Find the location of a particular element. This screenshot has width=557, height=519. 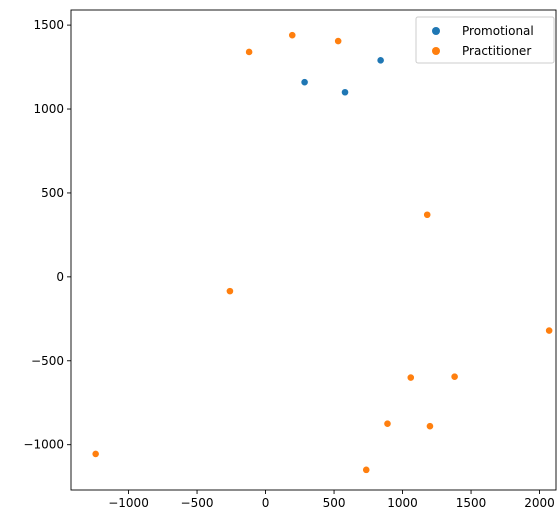

y-tick-label: 1500 is located at coordinates (48, 25).